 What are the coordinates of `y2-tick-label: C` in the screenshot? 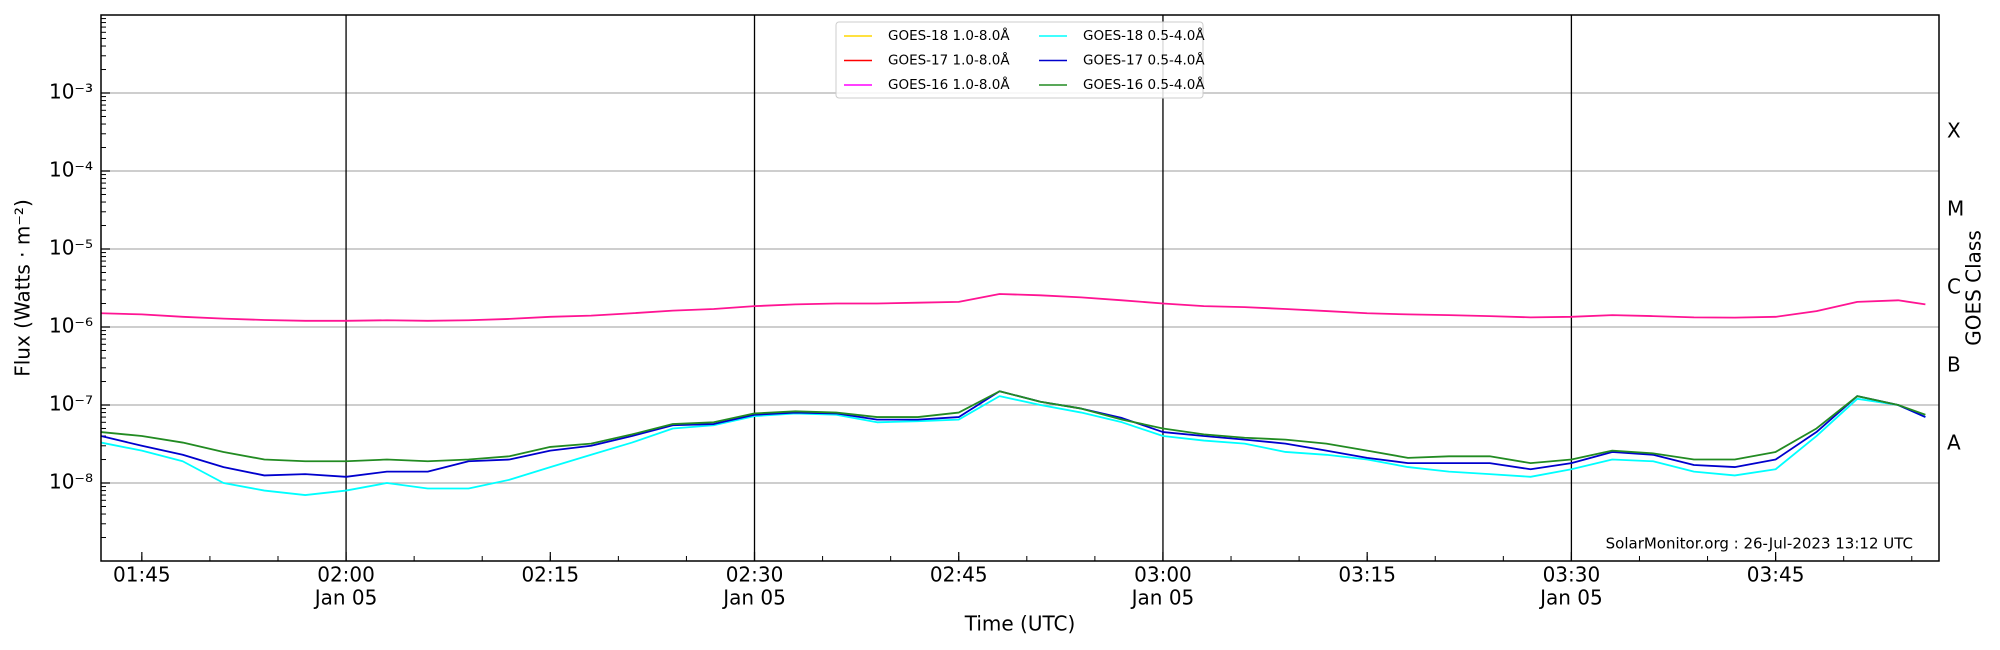 It's located at (1954, 287).